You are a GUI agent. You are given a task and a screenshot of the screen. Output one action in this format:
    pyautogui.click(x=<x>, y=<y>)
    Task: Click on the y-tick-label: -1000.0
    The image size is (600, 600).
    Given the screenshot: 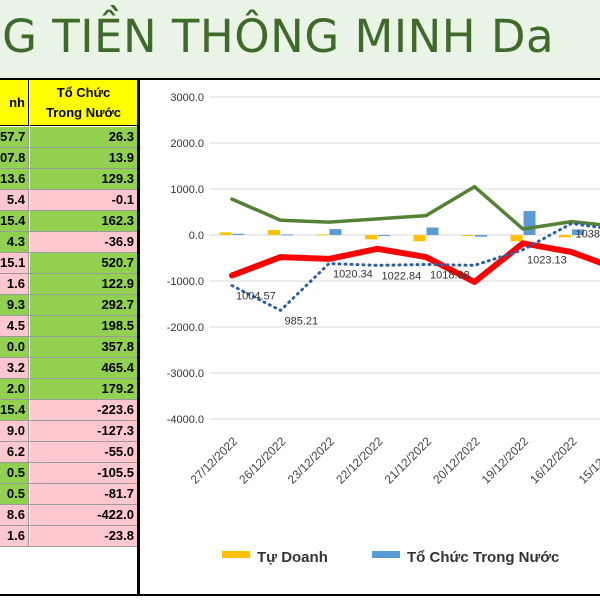 What is the action you would take?
    pyautogui.click(x=185, y=282)
    